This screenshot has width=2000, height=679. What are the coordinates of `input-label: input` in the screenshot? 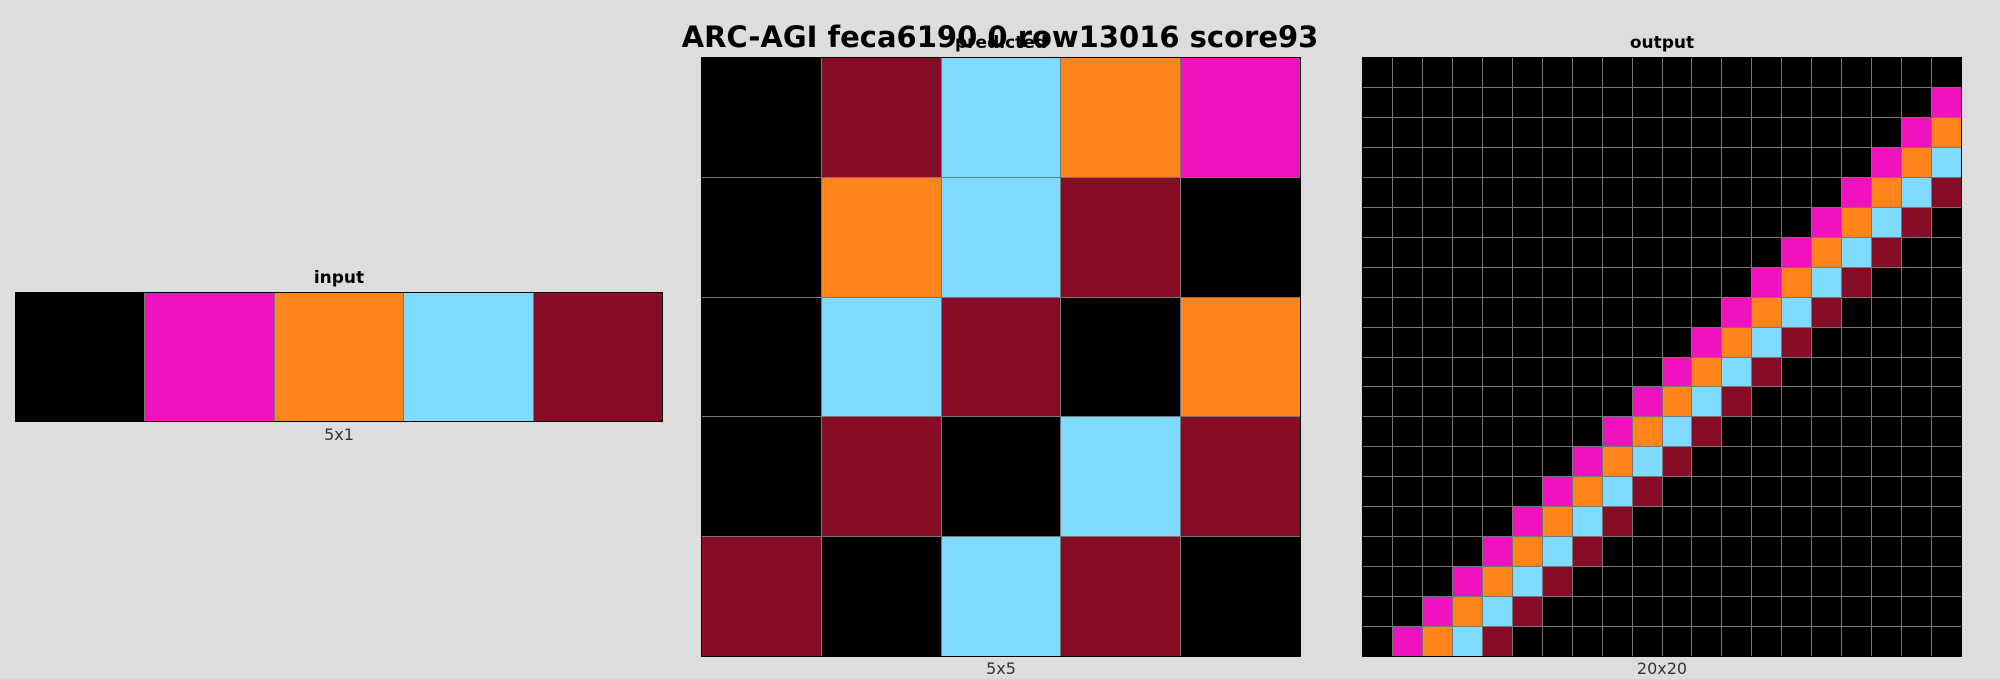 It's located at (339, 278).